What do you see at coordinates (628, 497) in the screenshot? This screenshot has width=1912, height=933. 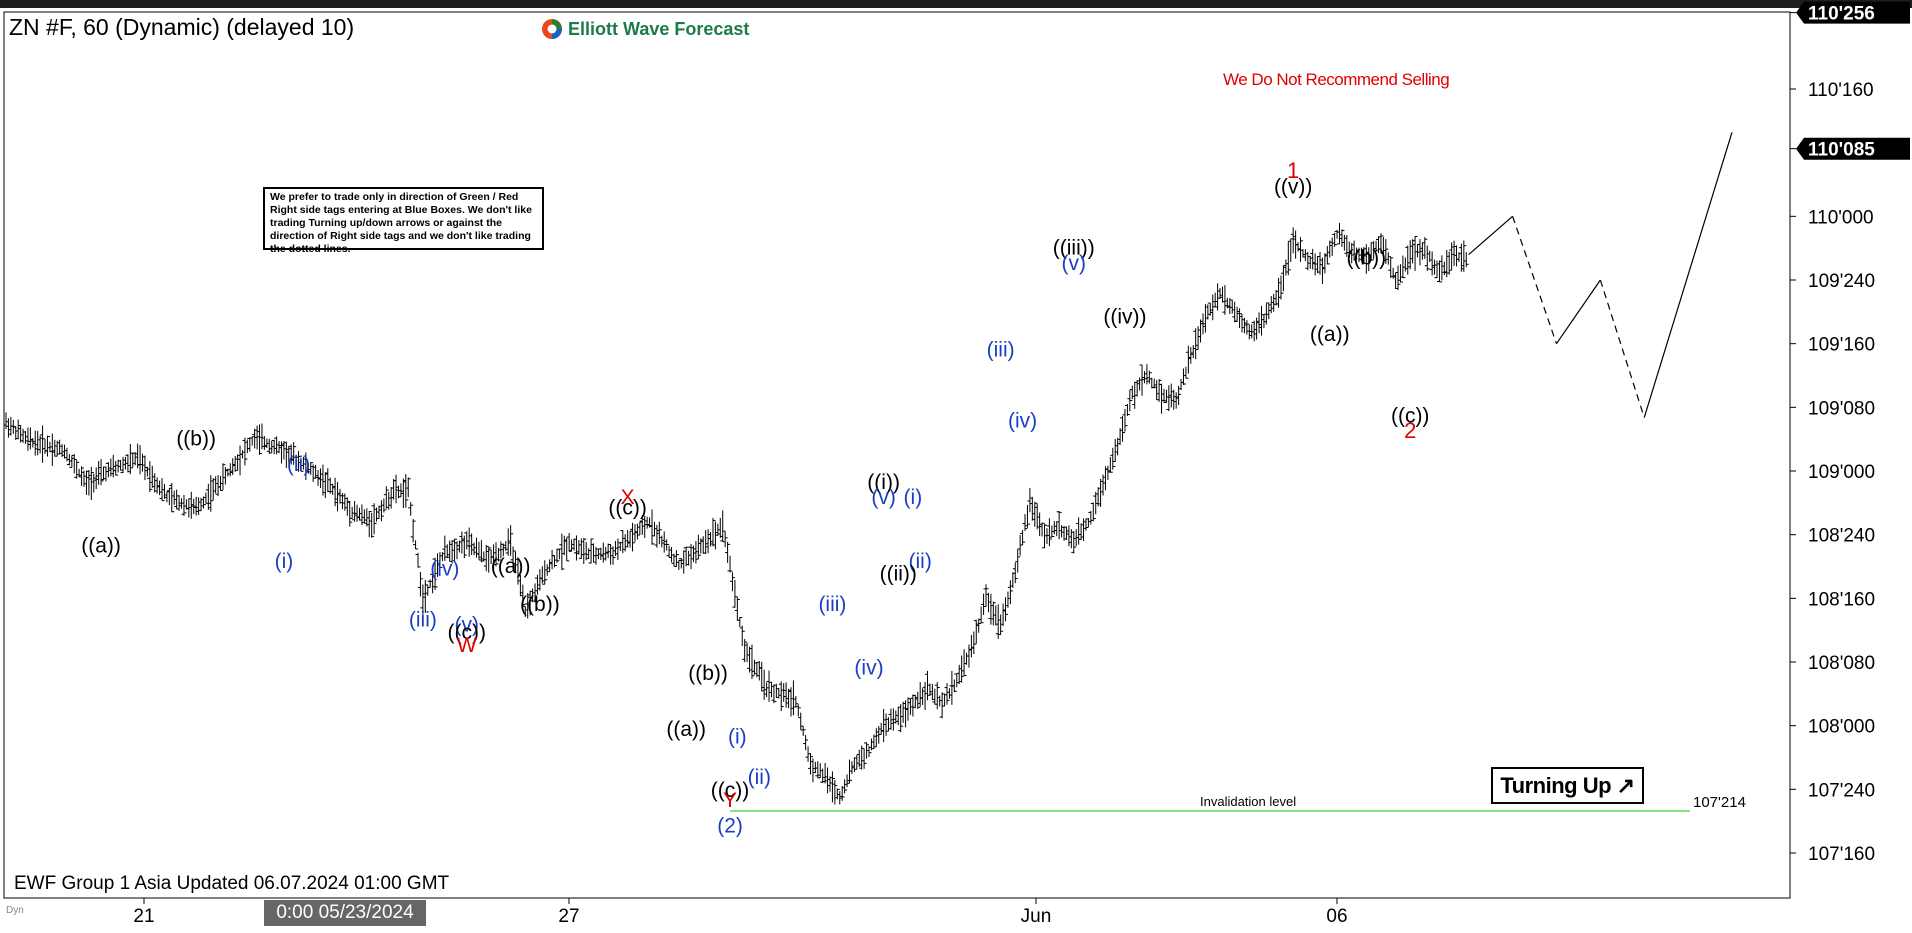 I see `wave-label: X` at bounding box center [628, 497].